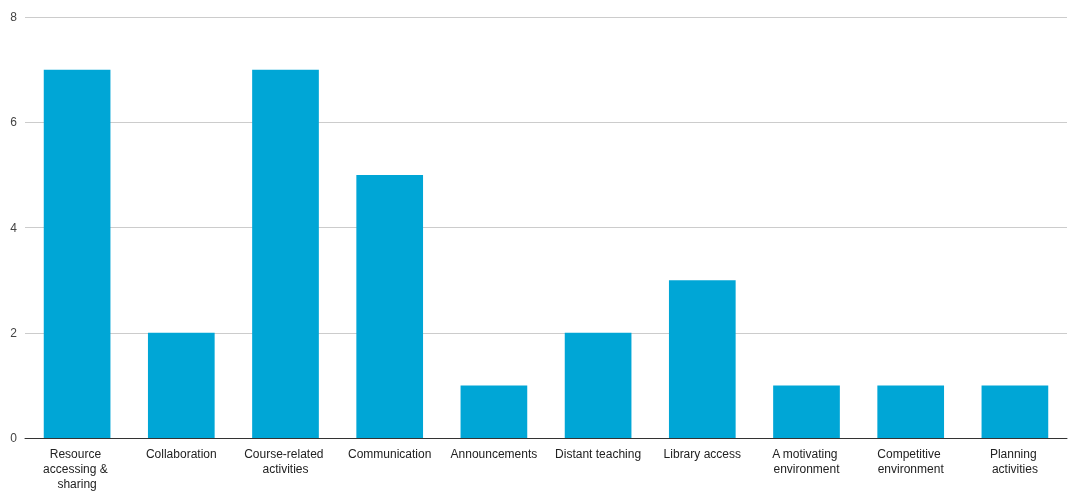 Image resolution: width=1075 pixels, height=491 pixels. I want to click on x-tick-label: Competitive environment, so click(911, 461).